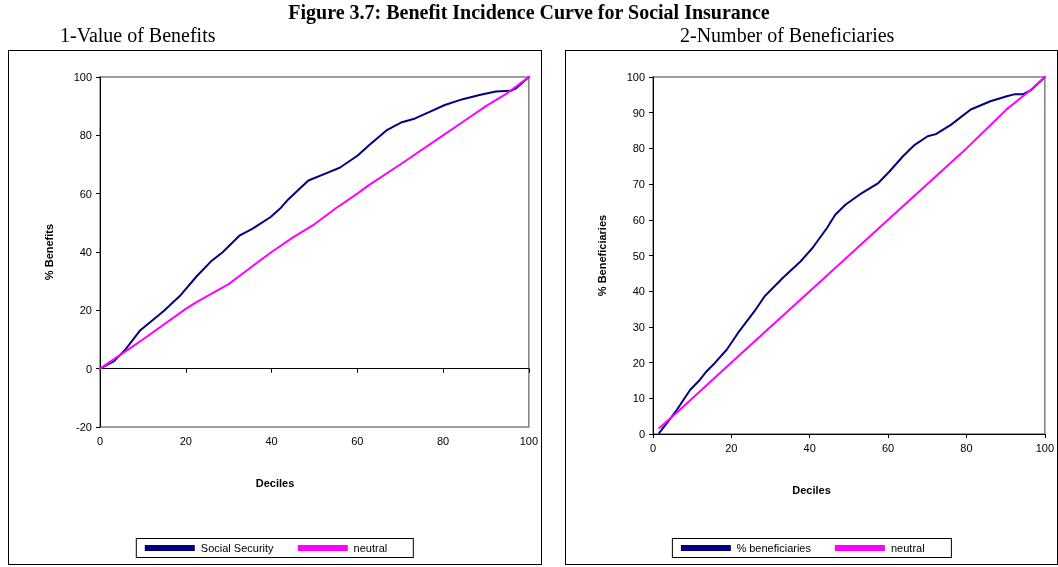 This screenshot has width=1058, height=567. What do you see at coordinates (48, 252) in the screenshot?
I see `y-axis-title: % Benefits` at bounding box center [48, 252].